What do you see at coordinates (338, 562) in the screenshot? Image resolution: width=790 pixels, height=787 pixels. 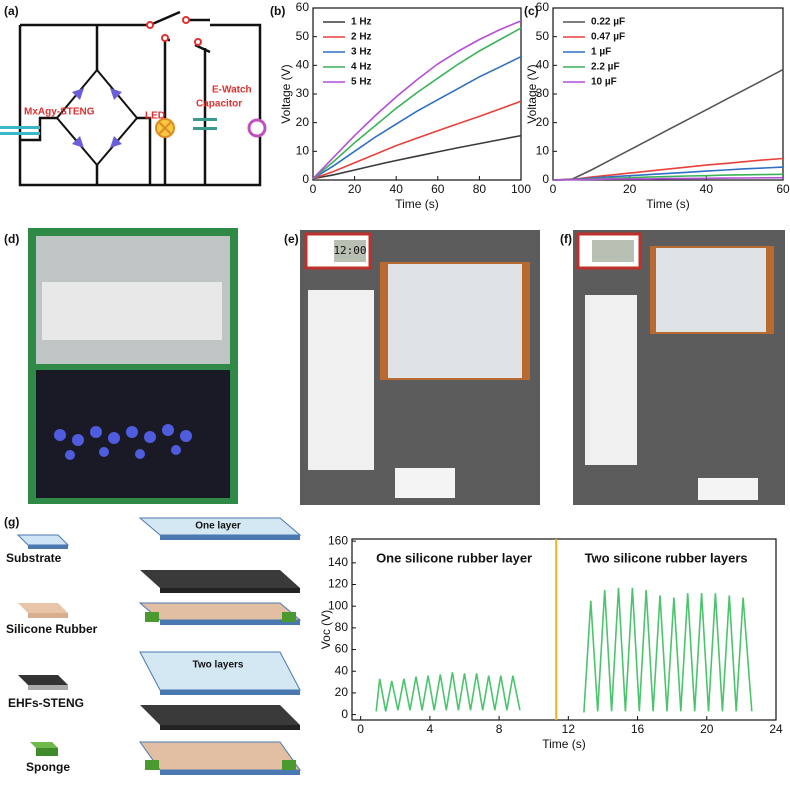 I see `y-tick-label: 140` at bounding box center [338, 562].